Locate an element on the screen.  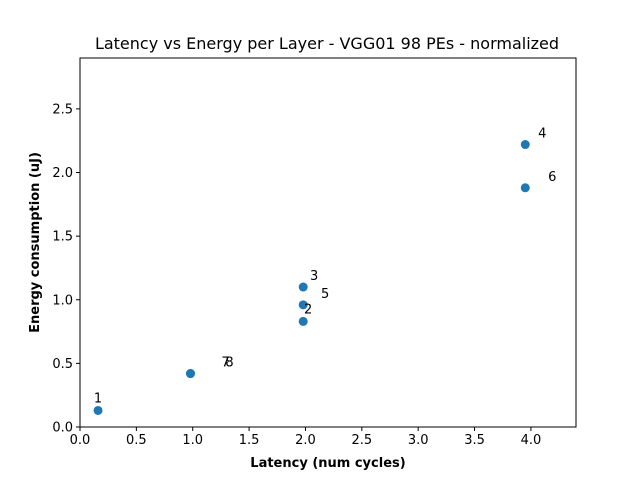
point-label: 6 is located at coordinates (552, 177).